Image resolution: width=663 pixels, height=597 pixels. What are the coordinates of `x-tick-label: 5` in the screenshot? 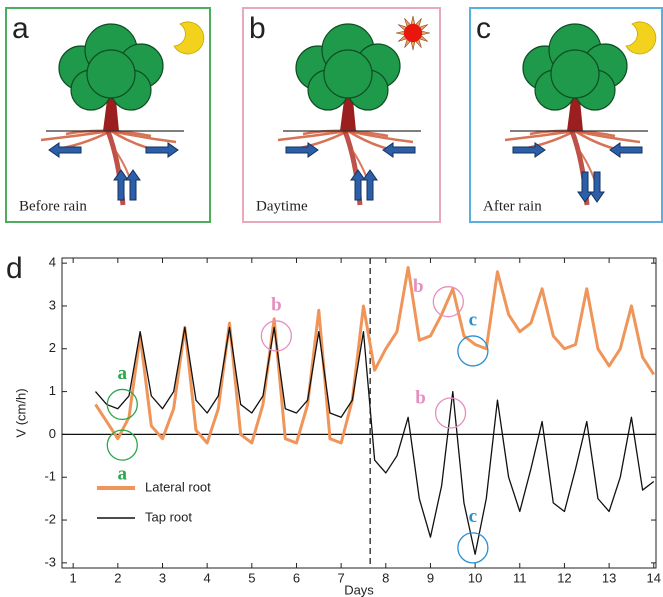 It's located at (251, 577).